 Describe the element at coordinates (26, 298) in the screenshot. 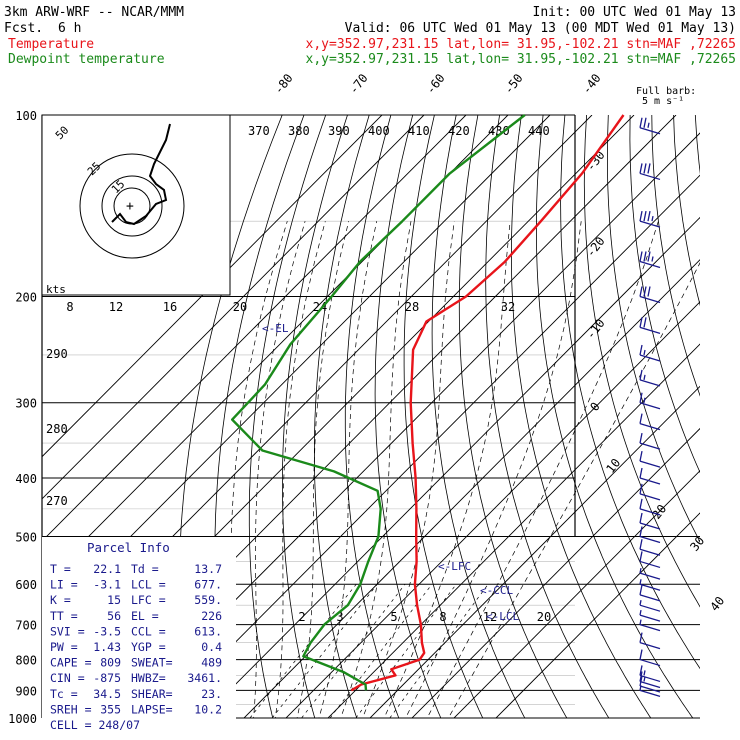

I see `pressure-tick-label: 200` at that location.